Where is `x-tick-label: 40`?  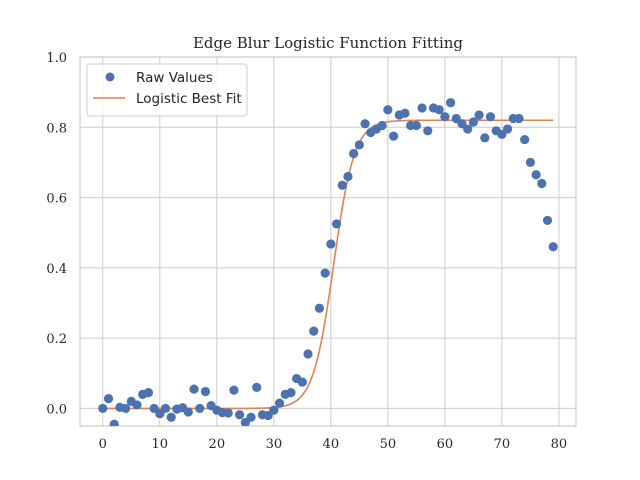 x-tick-label: 40 is located at coordinates (331, 444).